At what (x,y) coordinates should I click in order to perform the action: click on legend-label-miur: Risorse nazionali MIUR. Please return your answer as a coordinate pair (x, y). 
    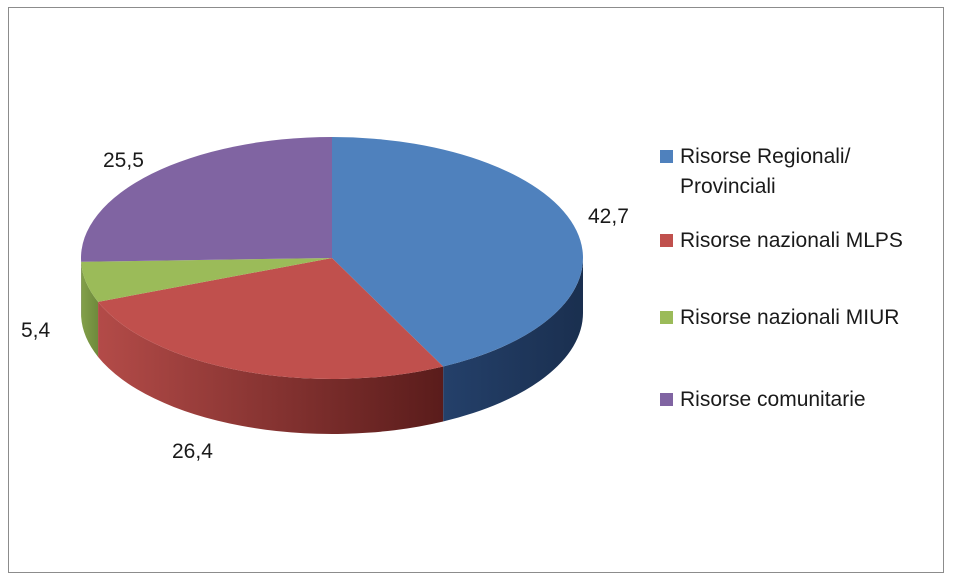
    Looking at the image, I should click on (790, 317).